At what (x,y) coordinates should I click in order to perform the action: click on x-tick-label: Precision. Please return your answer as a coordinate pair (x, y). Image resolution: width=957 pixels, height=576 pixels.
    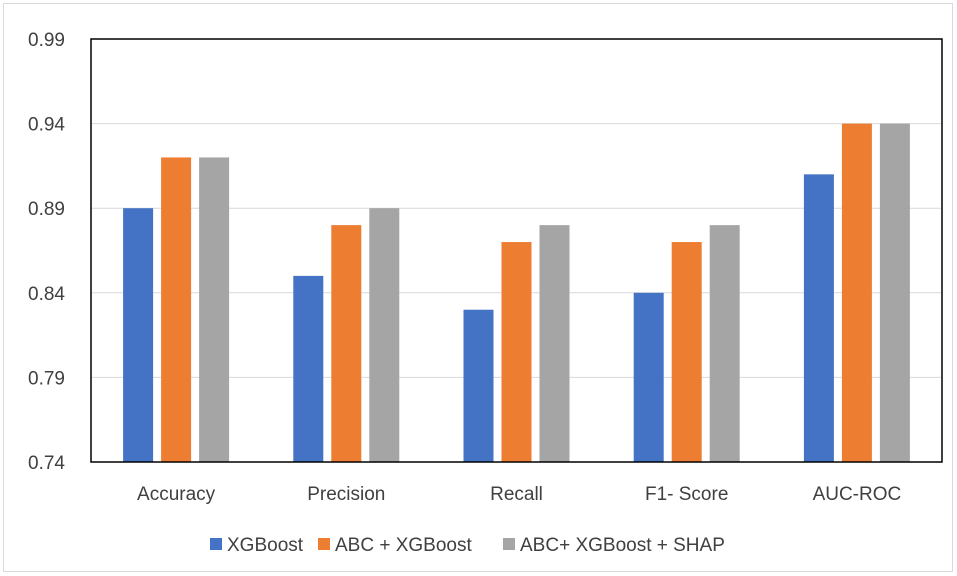
    Looking at the image, I should click on (346, 494).